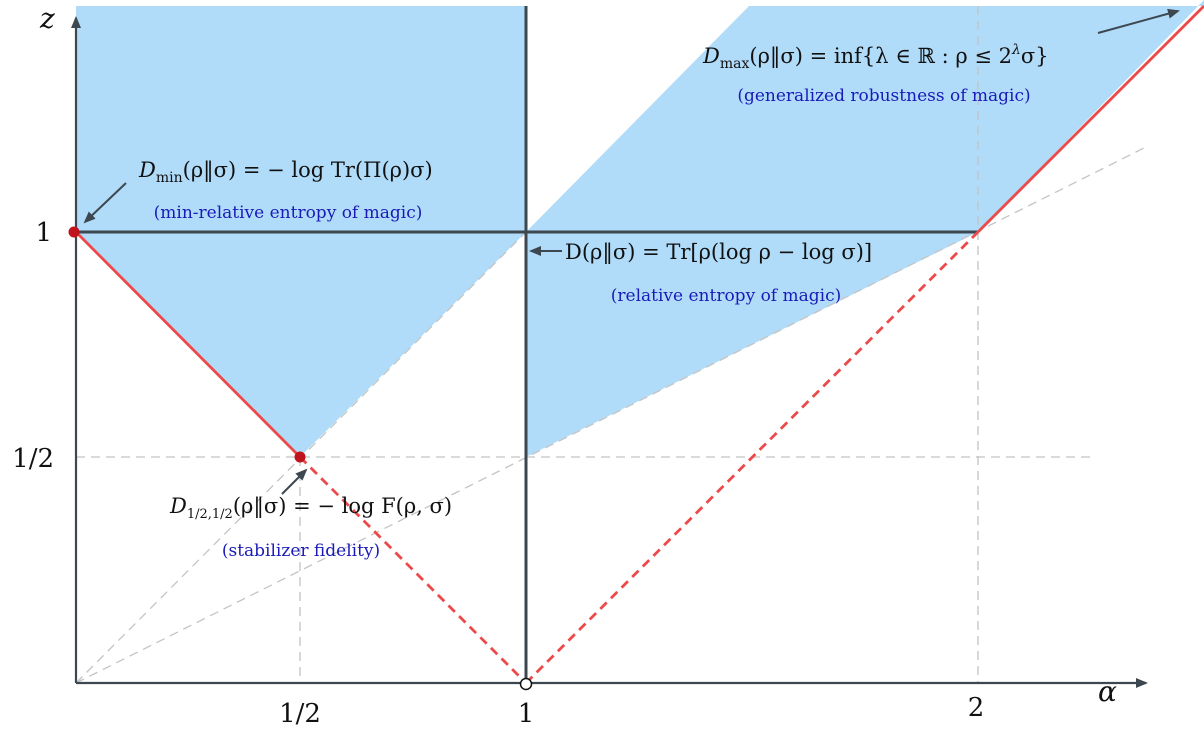 The width and height of the screenshot is (1204, 729). What do you see at coordinates (718, 252) in the screenshot?
I see `relative-entropy-formula: D(ρ‖σ) = Tr[ρ(log ρ − log σ)]` at bounding box center [718, 252].